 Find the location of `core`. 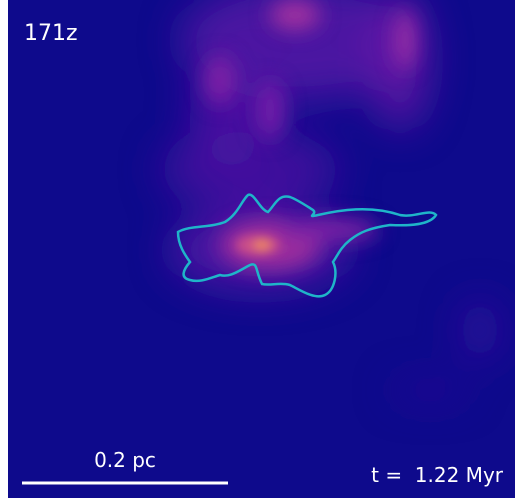

core is located at coordinates (258, 245).